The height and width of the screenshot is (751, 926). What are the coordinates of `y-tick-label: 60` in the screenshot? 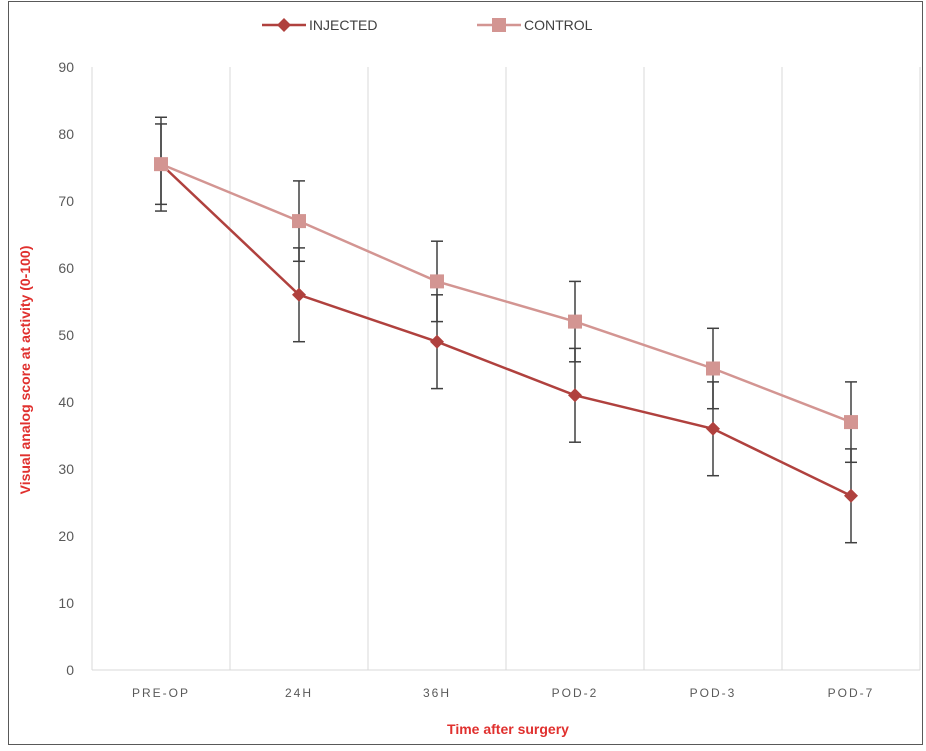 It's located at (66, 268).